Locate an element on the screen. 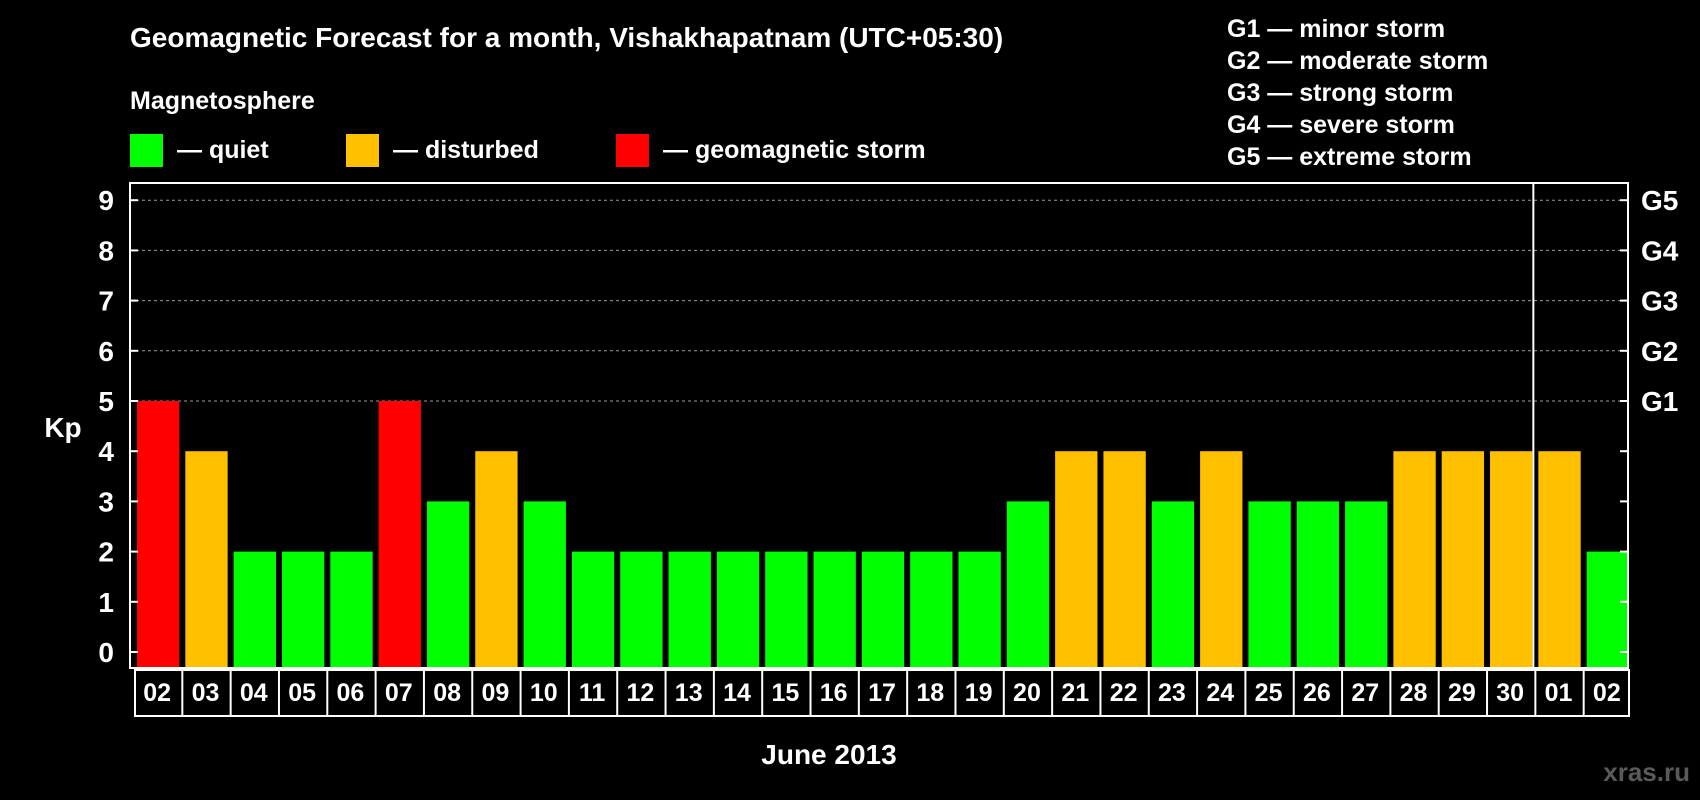  legend-heading: Magnetosphere is located at coordinates (222, 101).